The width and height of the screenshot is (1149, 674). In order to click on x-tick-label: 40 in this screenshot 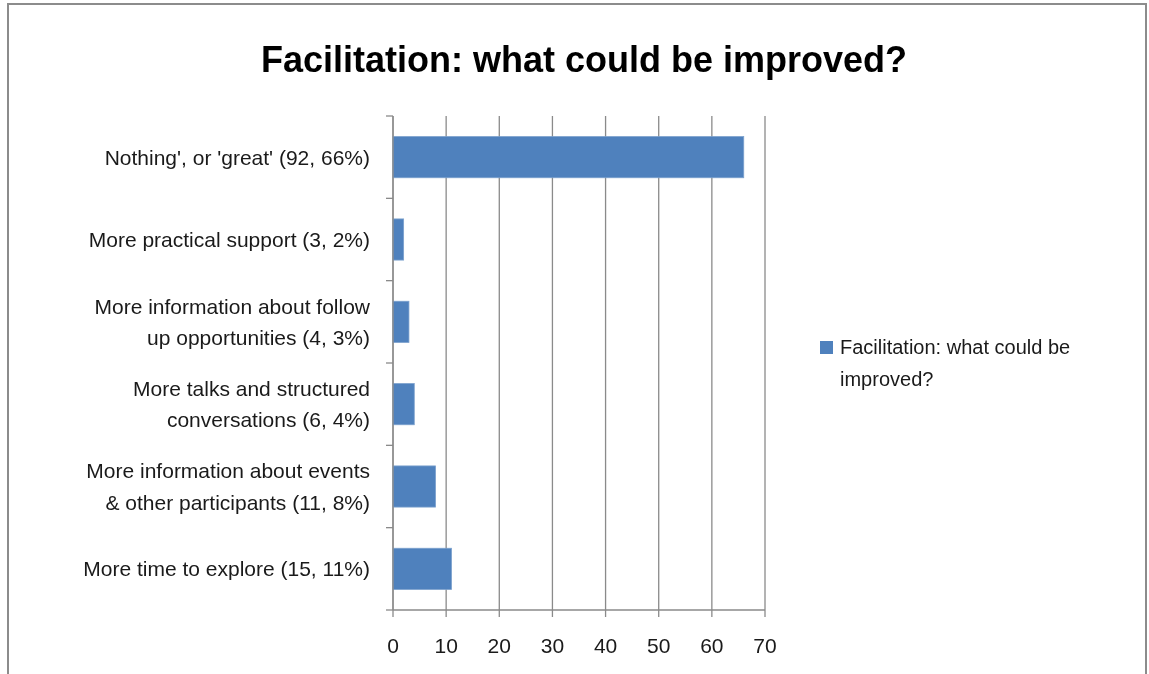, I will do `click(605, 645)`.